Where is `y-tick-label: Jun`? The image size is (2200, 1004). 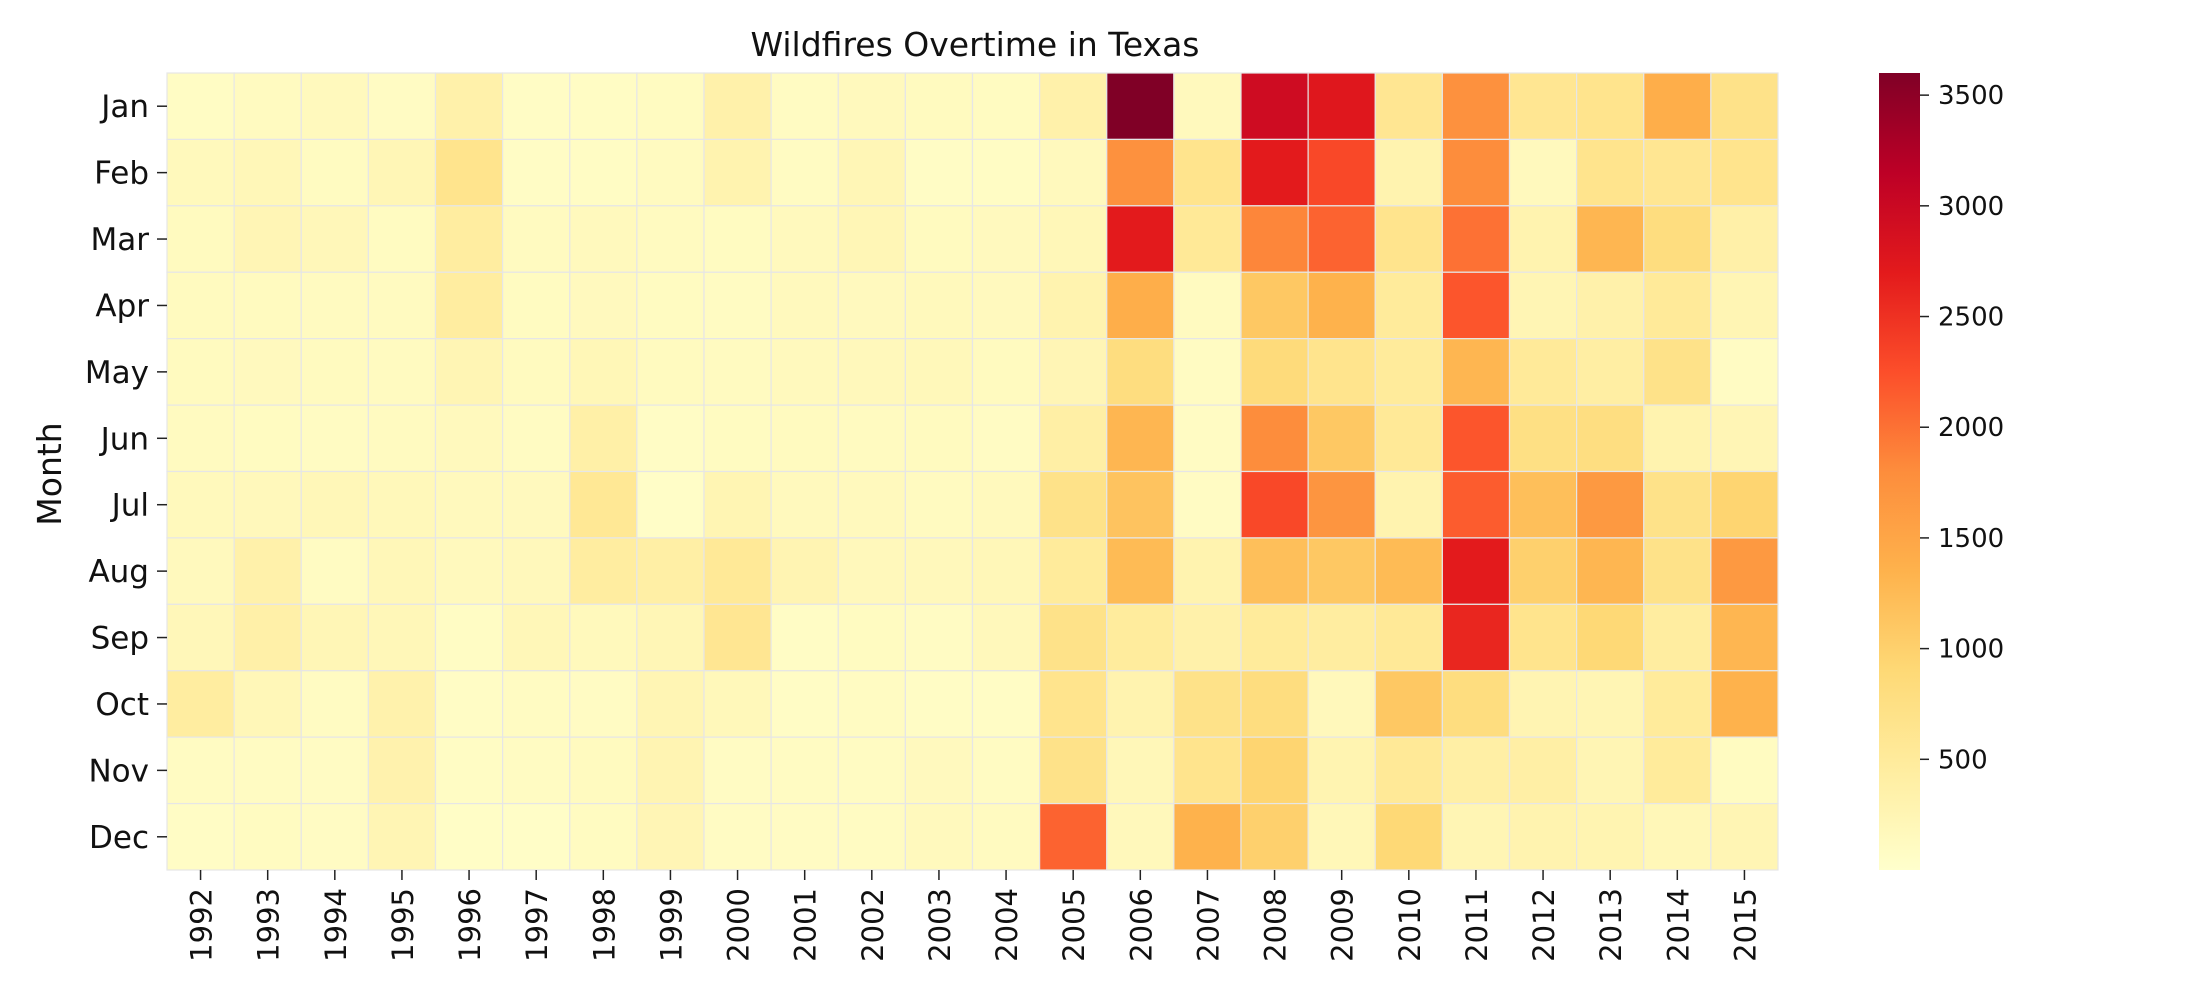
y-tick-label: Jun is located at coordinates (124, 439).